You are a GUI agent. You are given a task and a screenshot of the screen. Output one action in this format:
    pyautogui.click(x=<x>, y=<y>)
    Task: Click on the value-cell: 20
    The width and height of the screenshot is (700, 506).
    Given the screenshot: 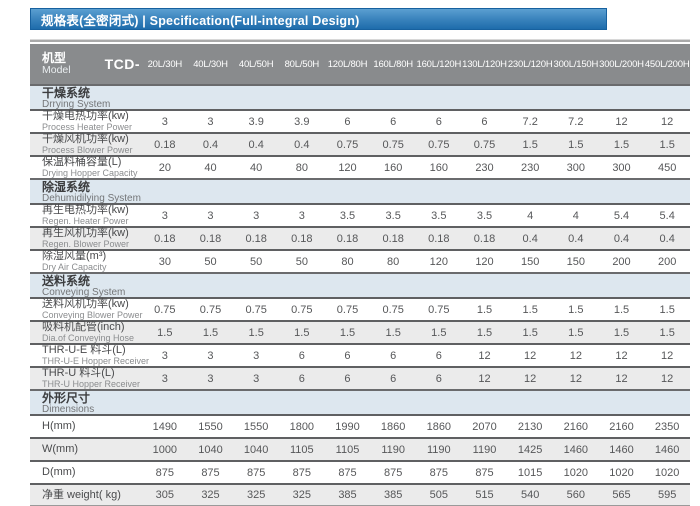 What is the action you would take?
    pyautogui.click(x=164, y=167)
    